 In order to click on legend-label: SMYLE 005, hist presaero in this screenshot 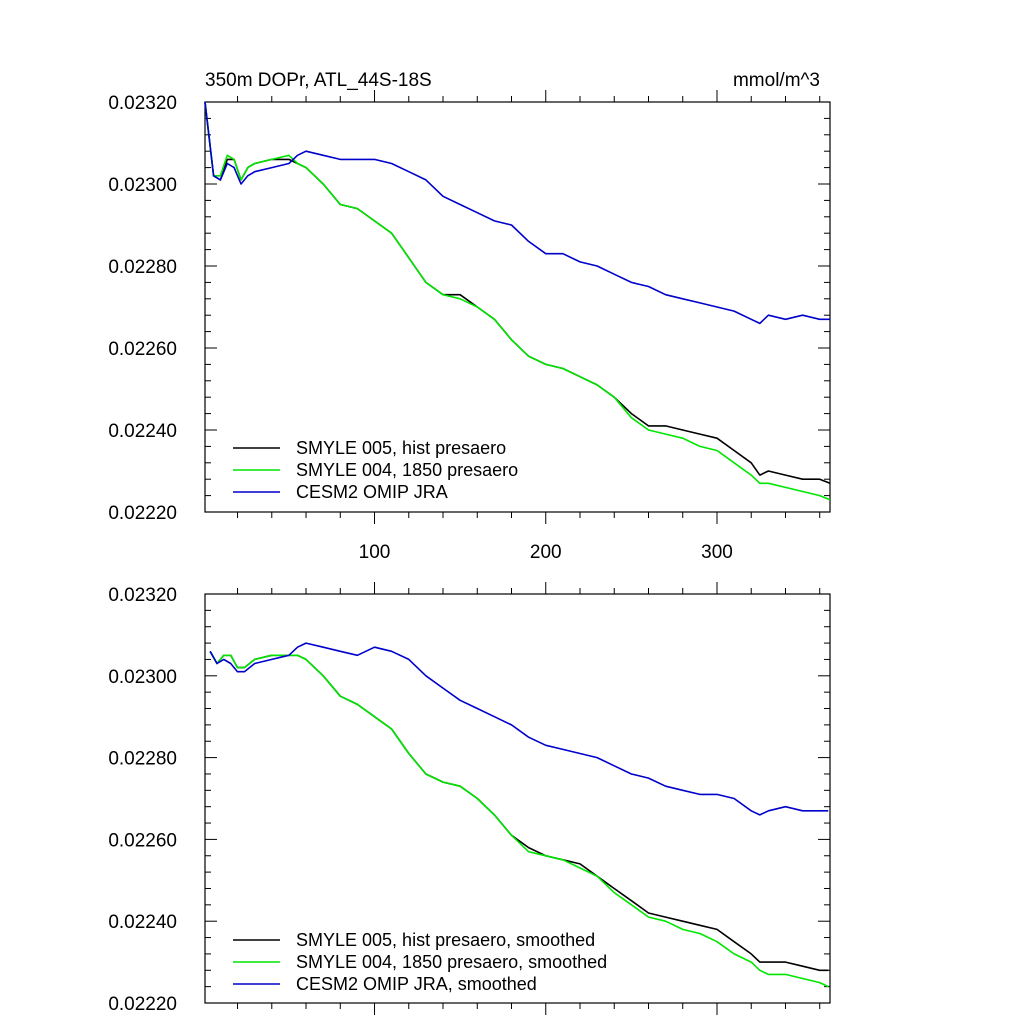, I will do `click(401, 448)`.